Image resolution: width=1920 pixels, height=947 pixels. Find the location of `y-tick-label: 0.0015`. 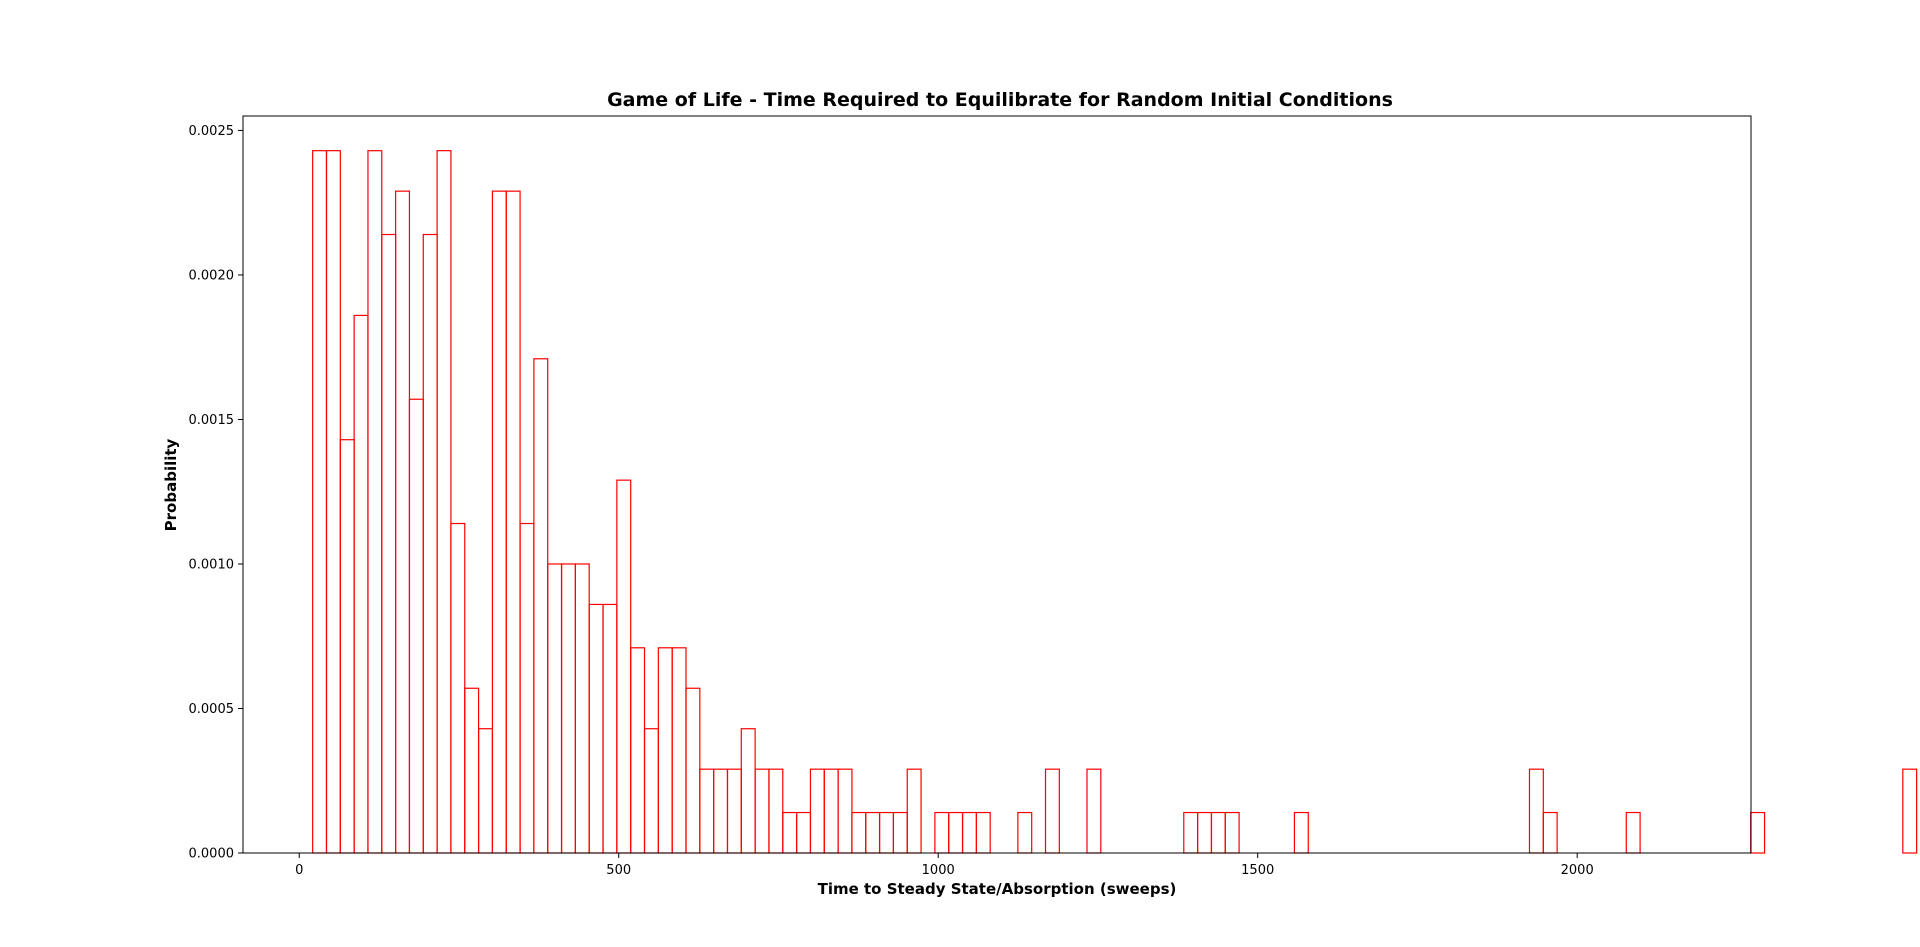

y-tick-label: 0.0015 is located at coordinates (212, 420).